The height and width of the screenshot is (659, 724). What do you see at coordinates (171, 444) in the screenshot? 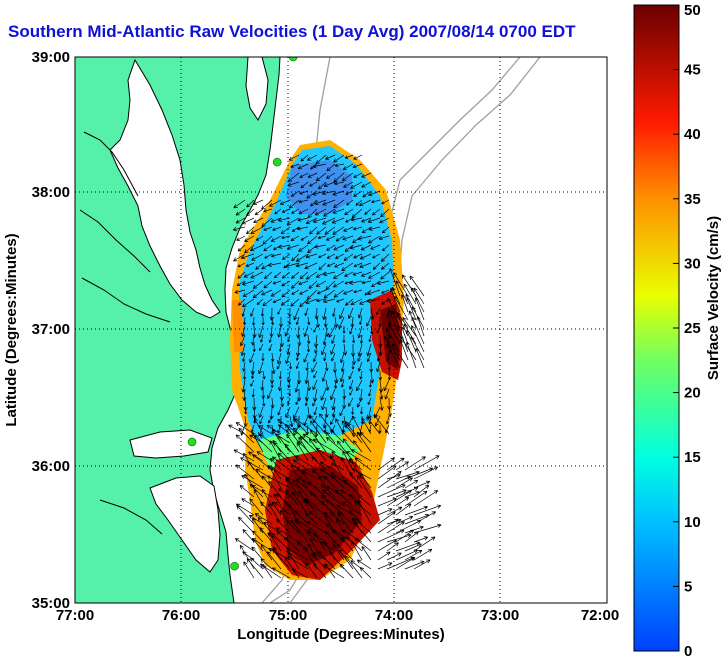
I see `albemarle-sound` at bounding box center [171, 444].